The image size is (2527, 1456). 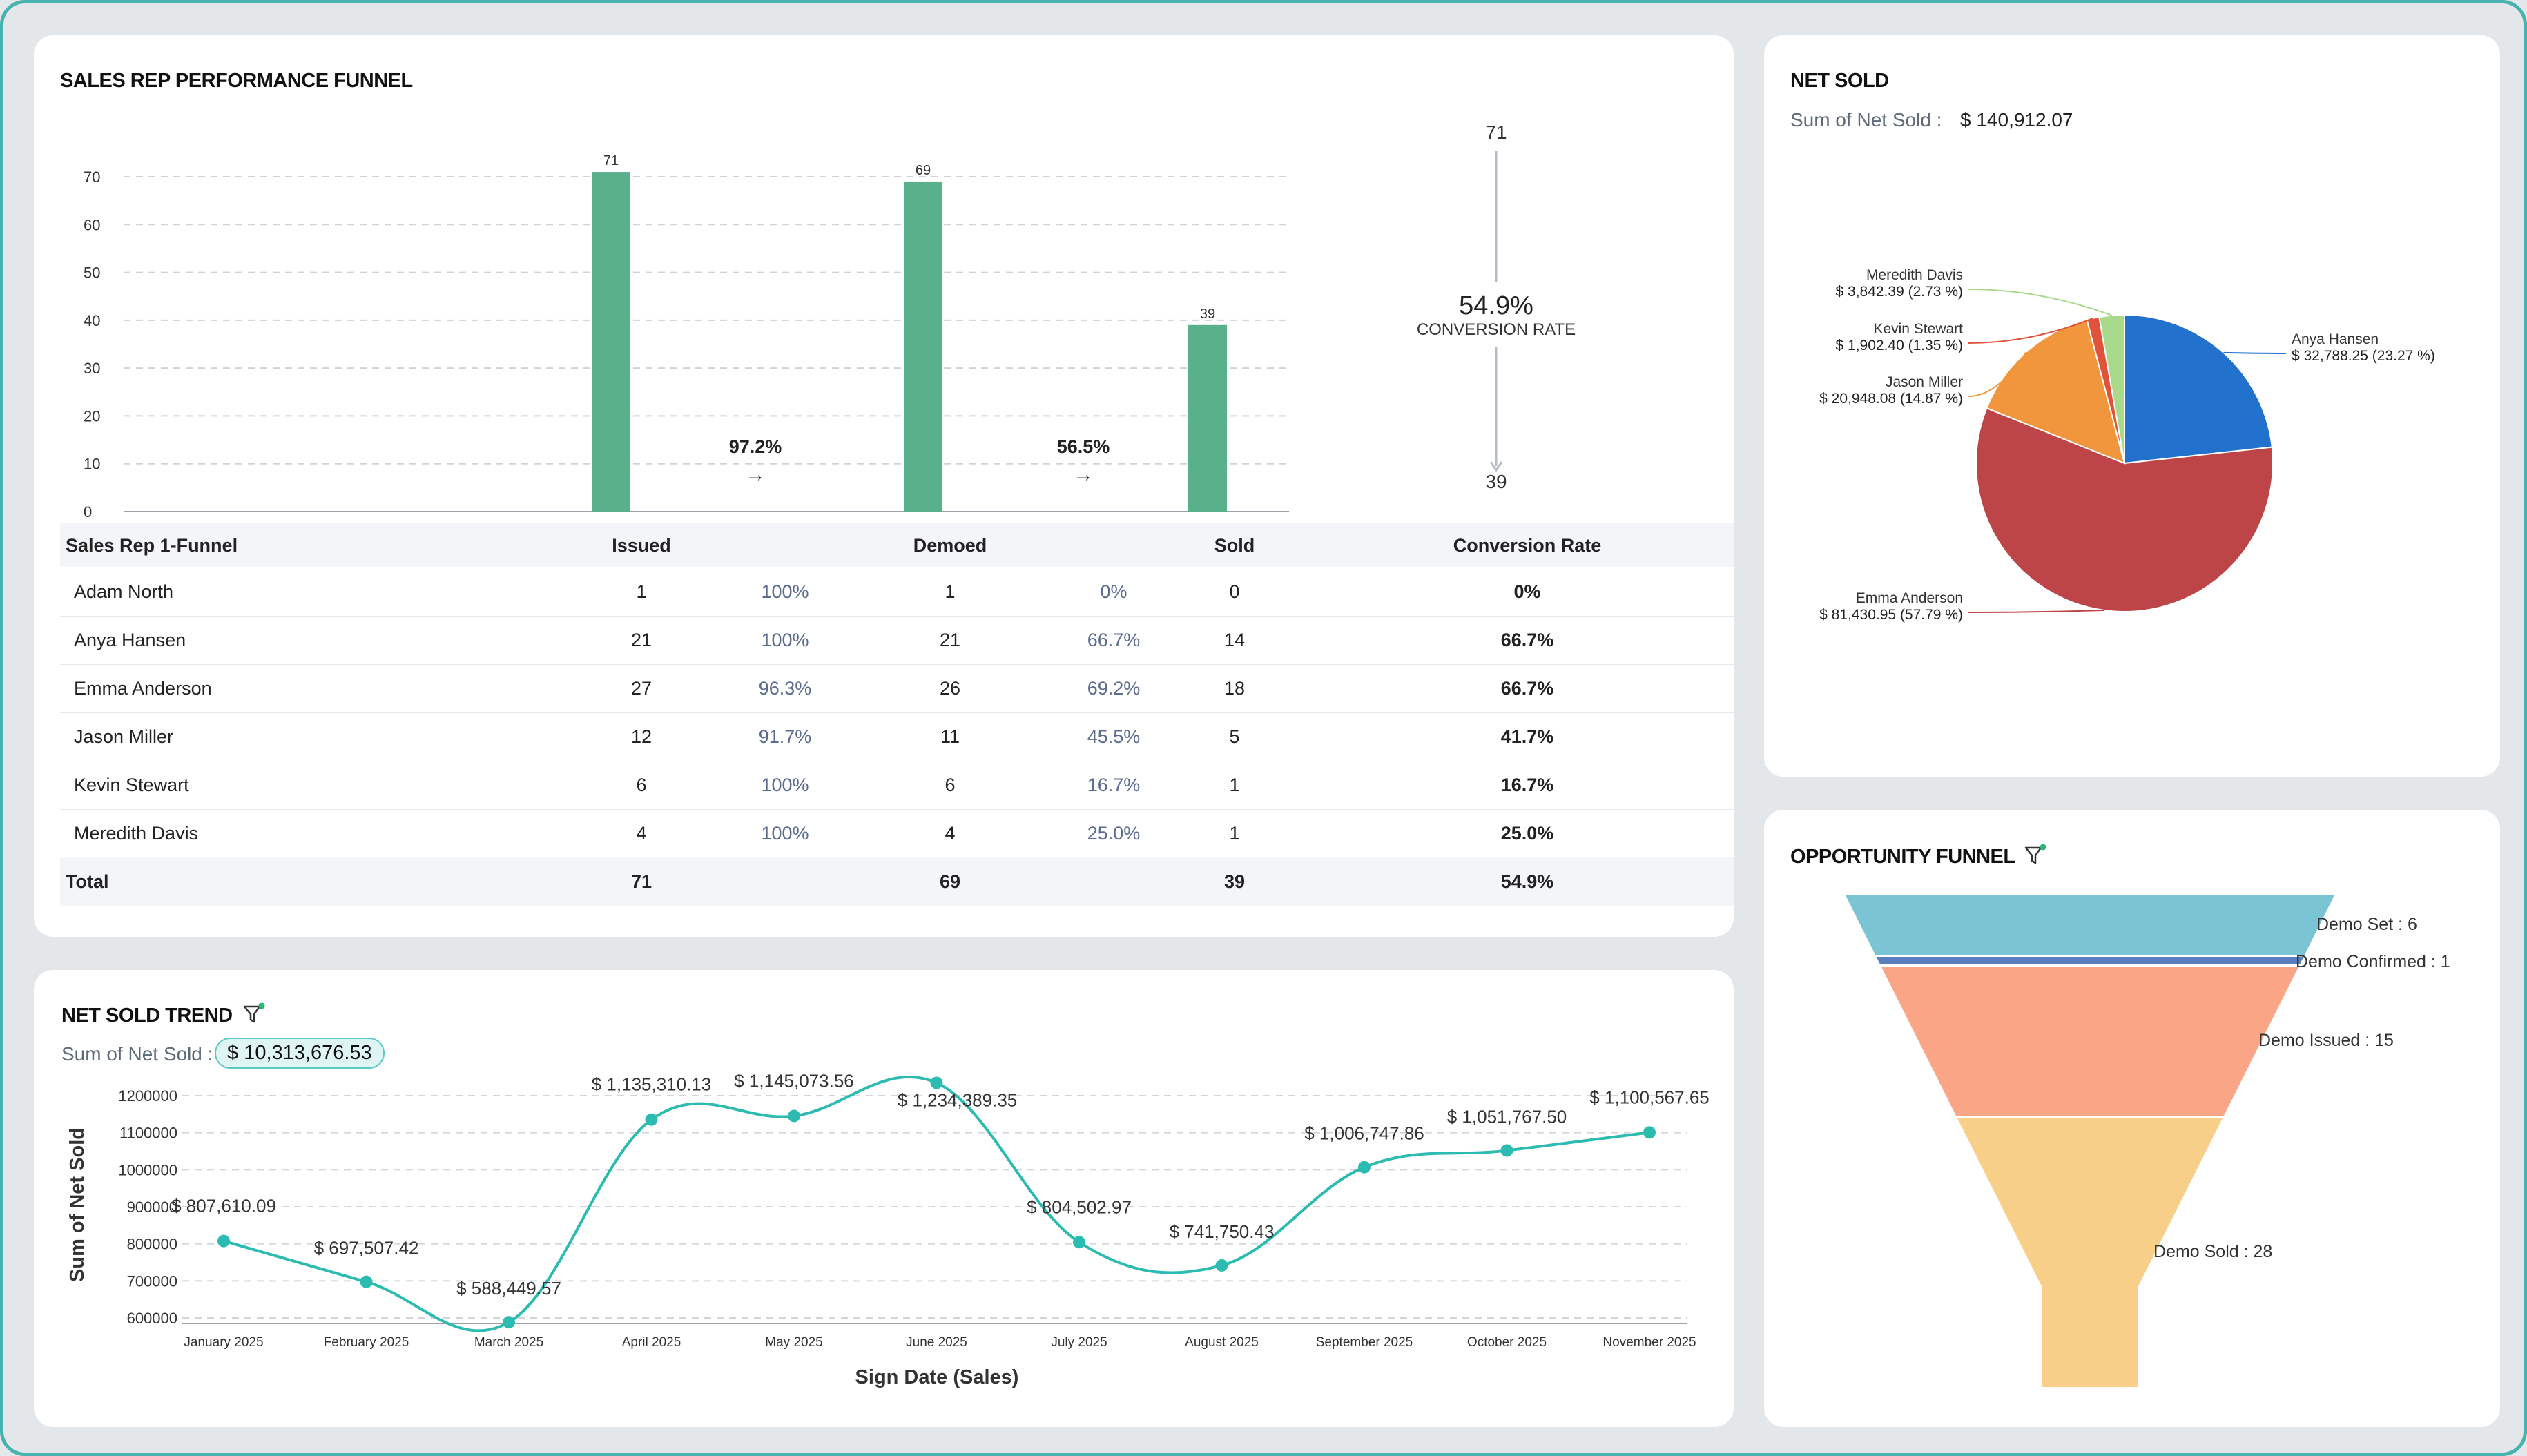 I want to click on issued-count: 4, so click(x=641, y=833).